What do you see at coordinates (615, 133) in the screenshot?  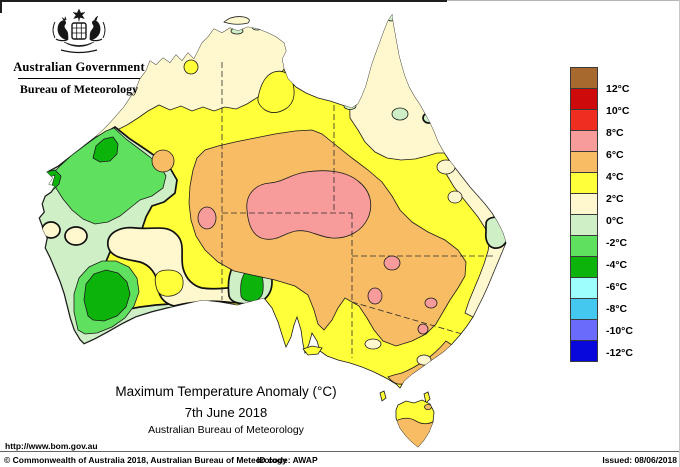 I see `legend-label-2: 8°C` at bounding box center [615, 133].